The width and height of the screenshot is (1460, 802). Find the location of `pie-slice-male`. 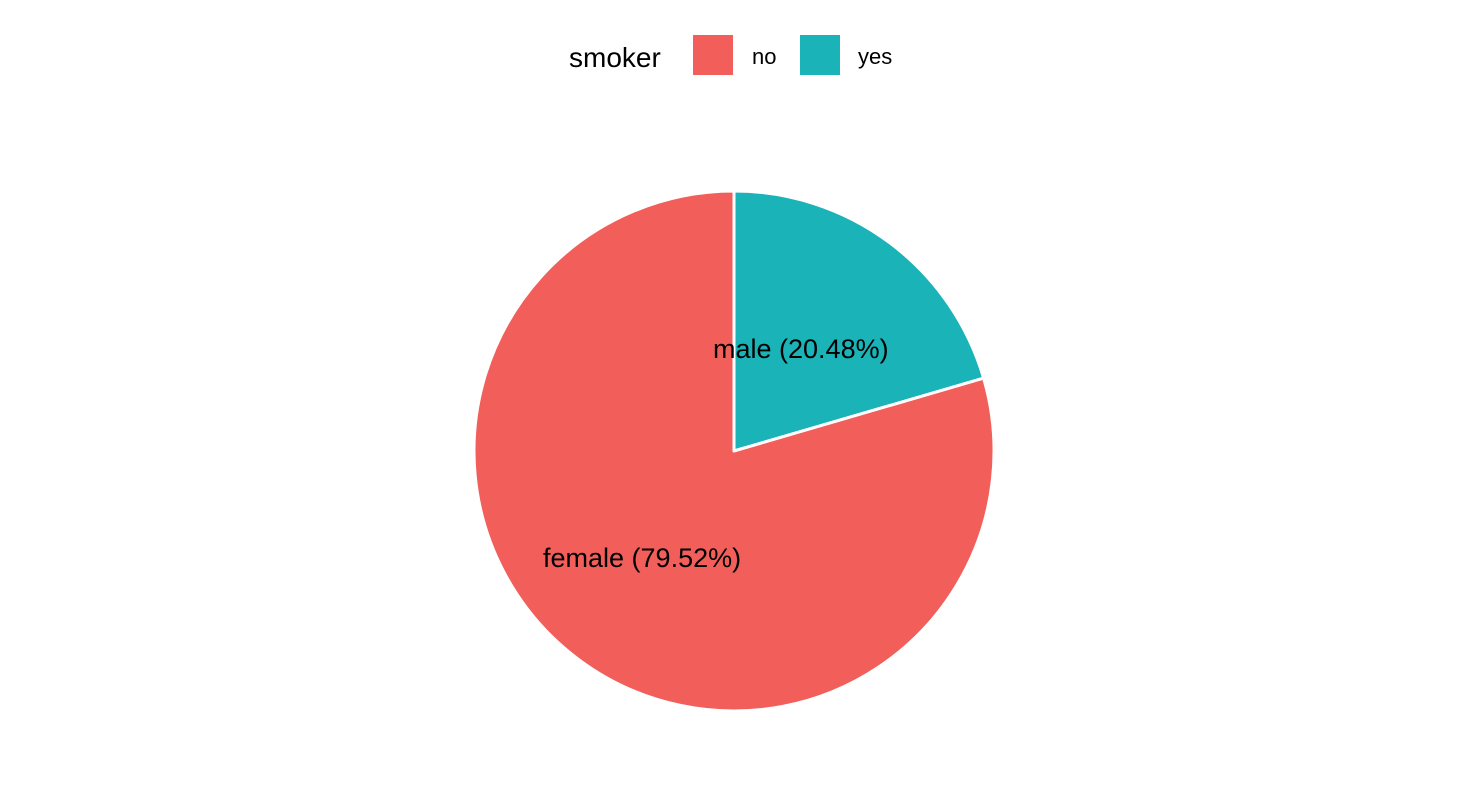

pie-slice-male is located at coordinates (859, 321).